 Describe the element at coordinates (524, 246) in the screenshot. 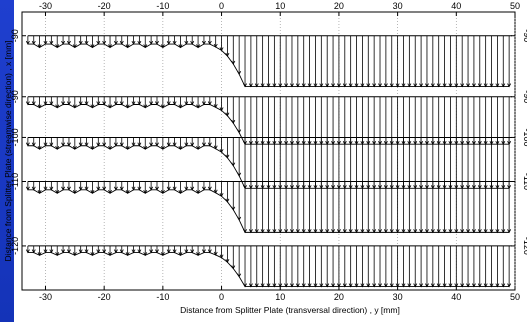

I see `y-tick-label-right: -120` at that location.